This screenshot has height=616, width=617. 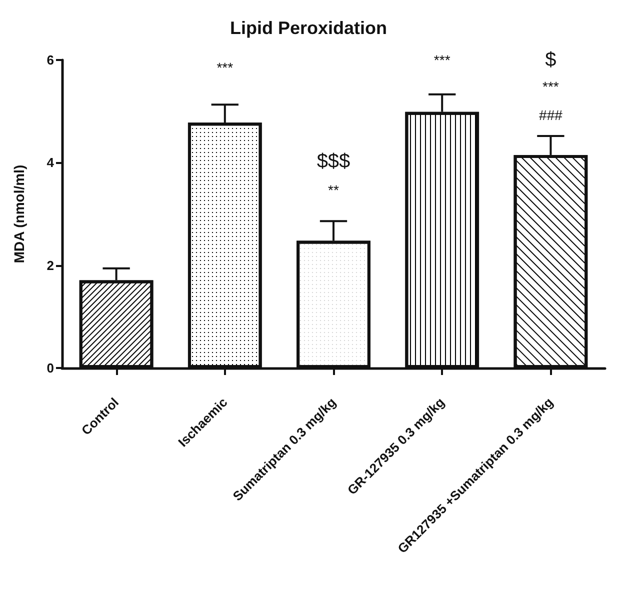 I want to click on annotation: ###, so click(x=551, y=114).